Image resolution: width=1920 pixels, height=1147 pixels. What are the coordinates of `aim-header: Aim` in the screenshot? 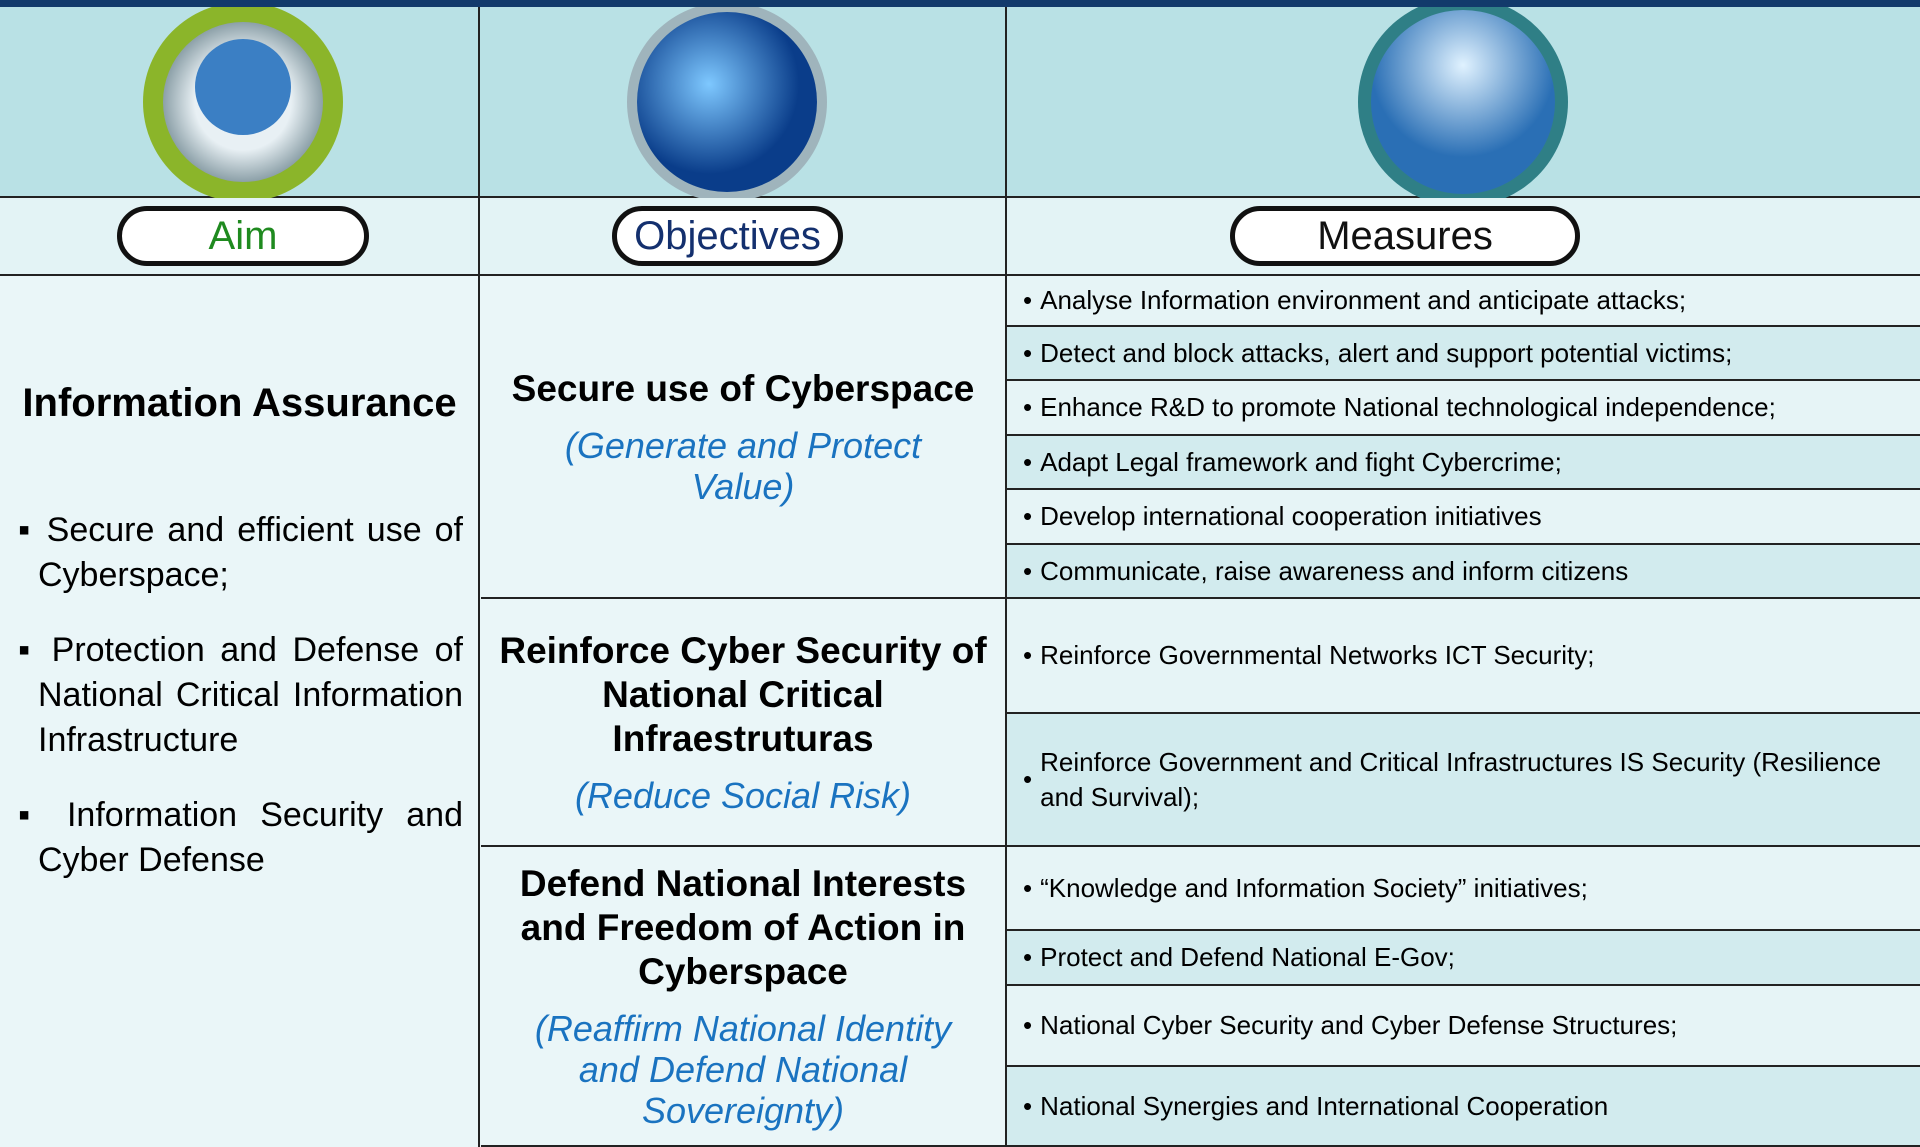 It's located at (243, 236).